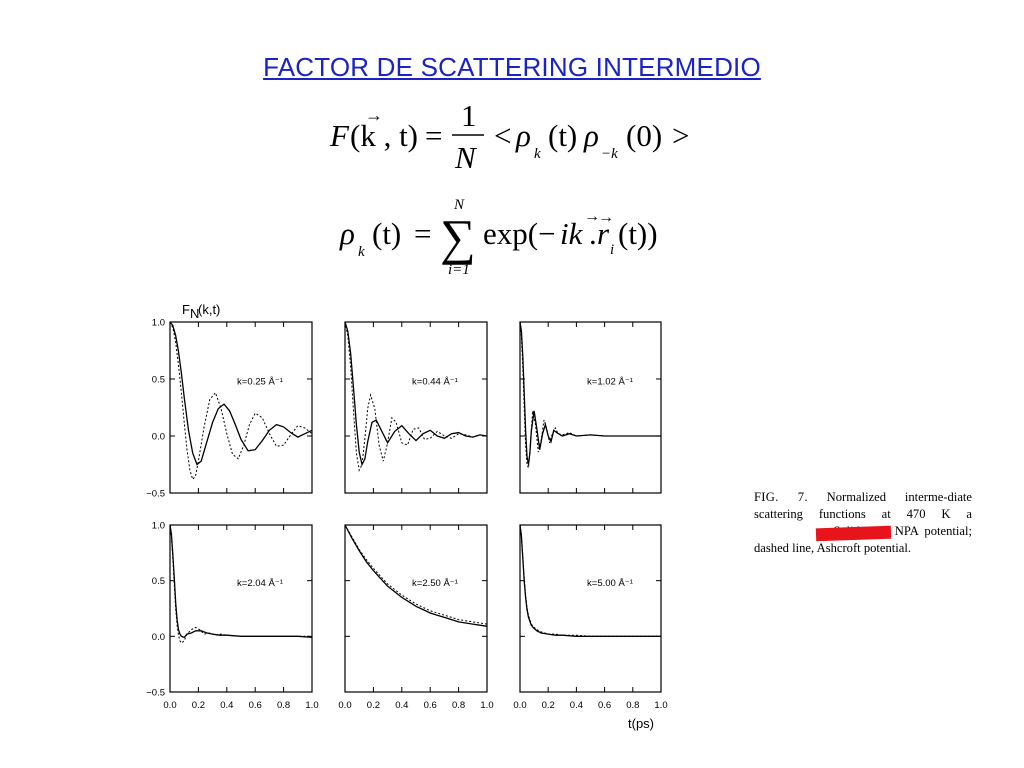 The image size is (1024, 768). Describe the element at coordinates (610, 583) in the screenshot. I see `k-label: k=5.00 Å⁻¹` at that location.